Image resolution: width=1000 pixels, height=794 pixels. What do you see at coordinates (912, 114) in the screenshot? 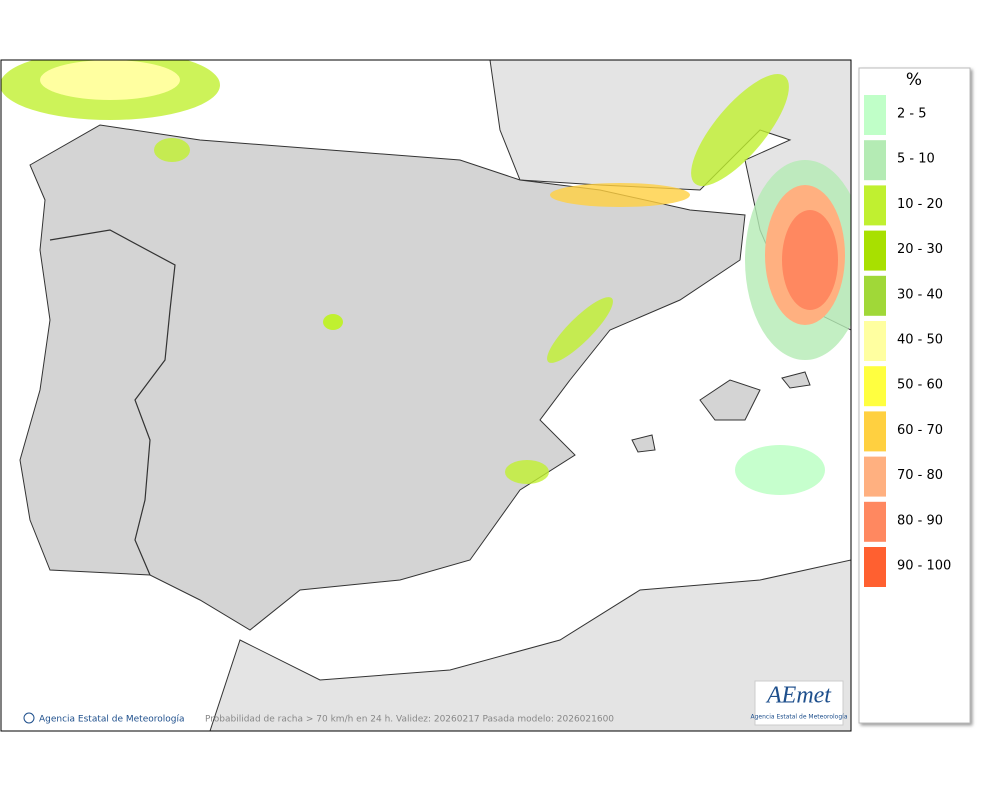
I see `legend-label: 2 - 5` at bounding box center [912, 114].